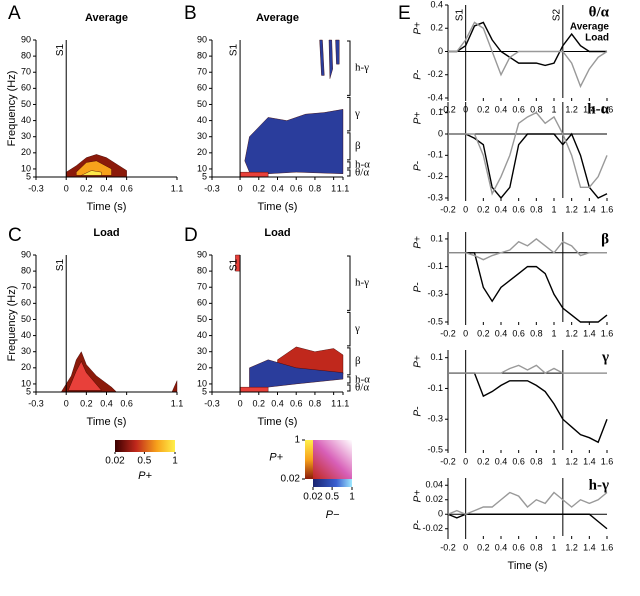 The image size is (640, 596). I want to click on y-axis-label: Frequency (Hz), so click(12, 109).